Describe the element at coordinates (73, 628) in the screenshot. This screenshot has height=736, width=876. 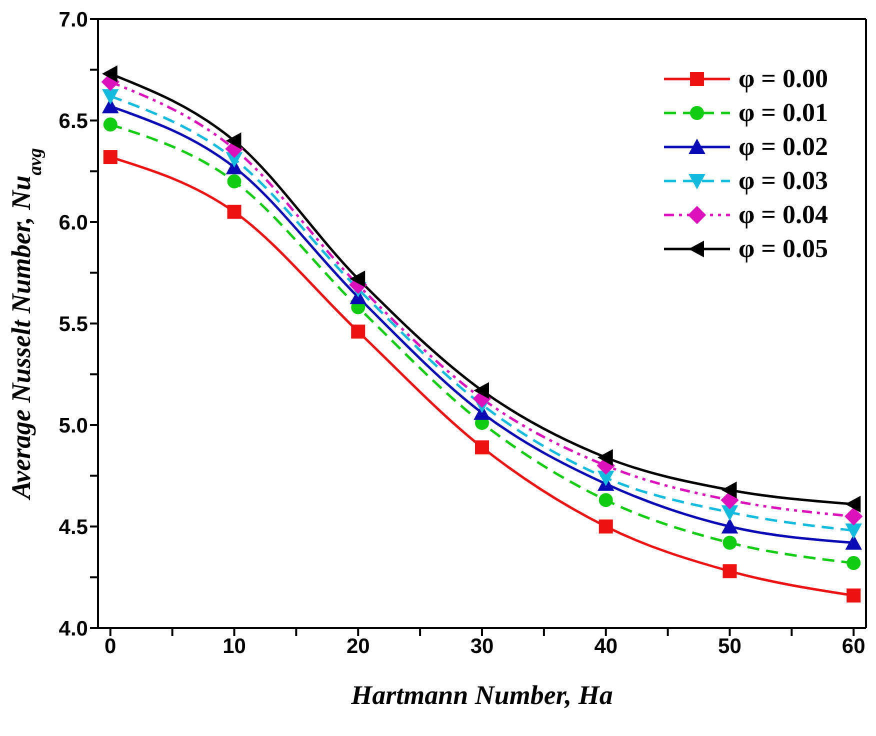
I see `y-tick-label: 4.0` at that location.